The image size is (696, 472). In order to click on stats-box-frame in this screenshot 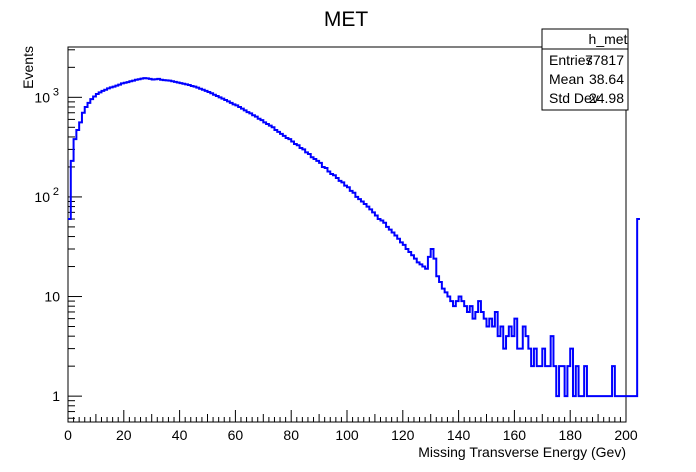, I will do `click(585, 69)`.